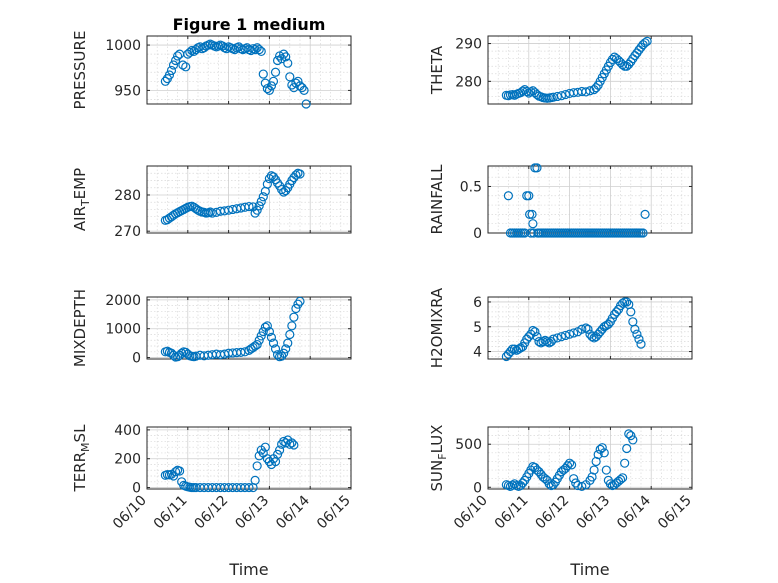  What do you see at coordinates (127, 91) in the screenshot?
I see `y-tick-label: 950` at bounding box center [127, 91].